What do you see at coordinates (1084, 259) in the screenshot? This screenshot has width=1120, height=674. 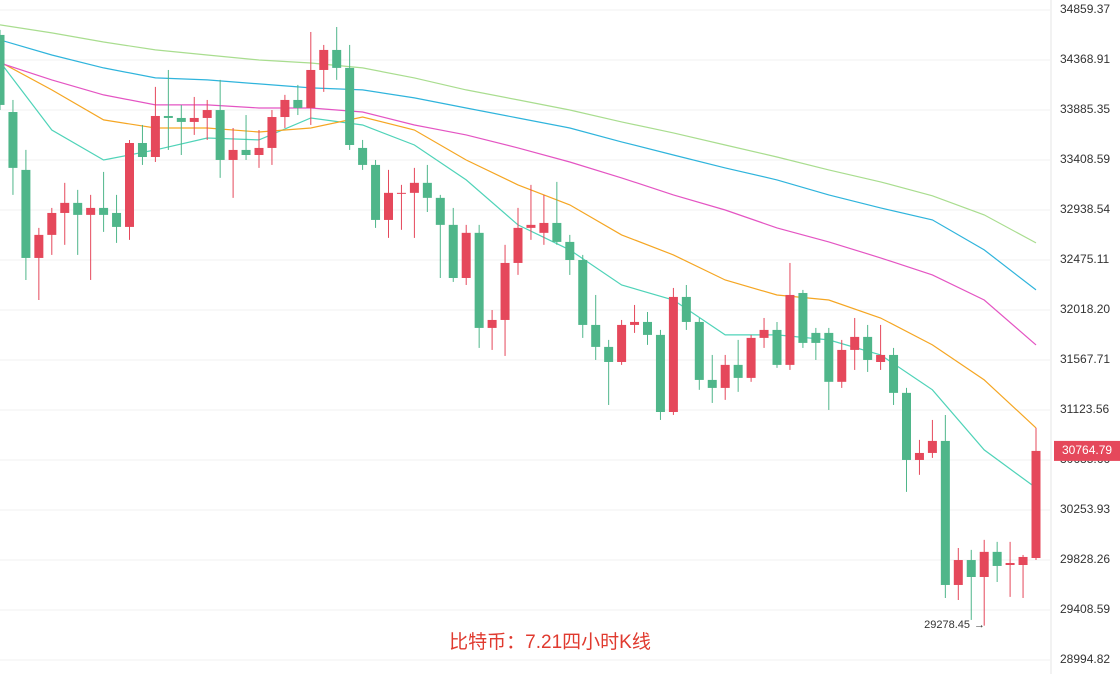 I see `y-tick-label: 32475.11` at bounding box center [1084, 259].